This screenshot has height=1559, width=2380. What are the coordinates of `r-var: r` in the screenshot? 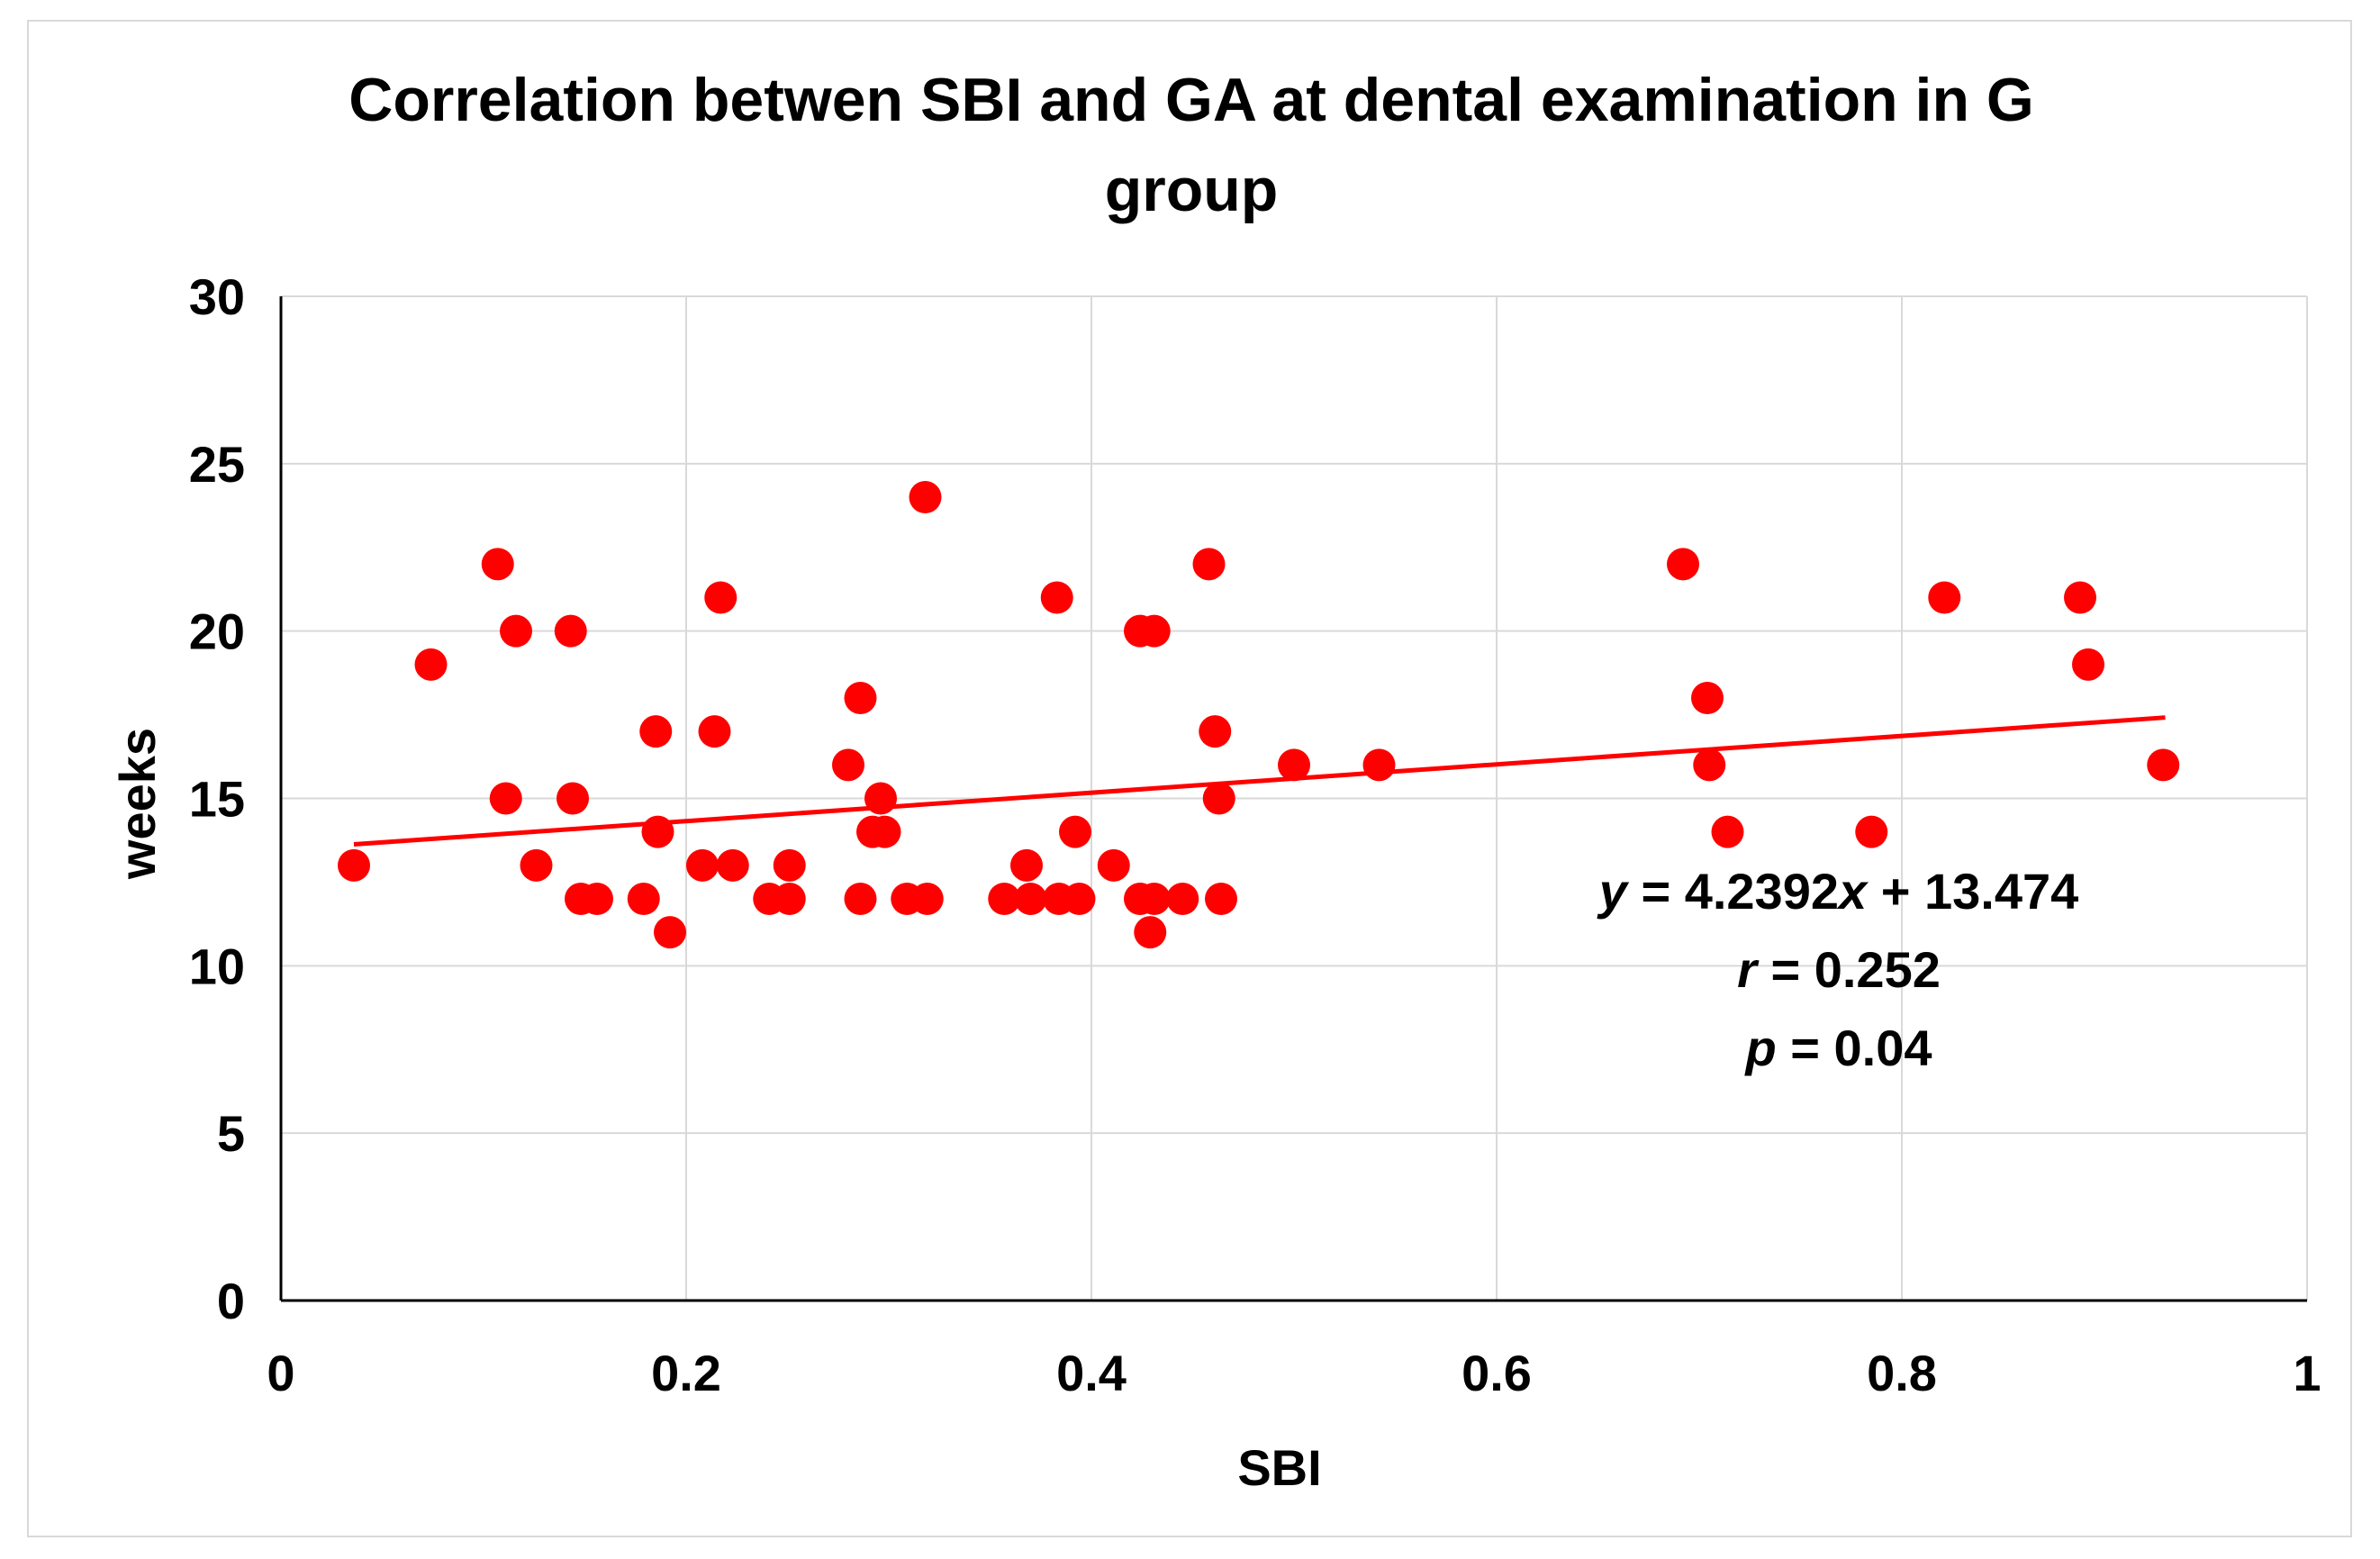 It's located at (1749, 969).